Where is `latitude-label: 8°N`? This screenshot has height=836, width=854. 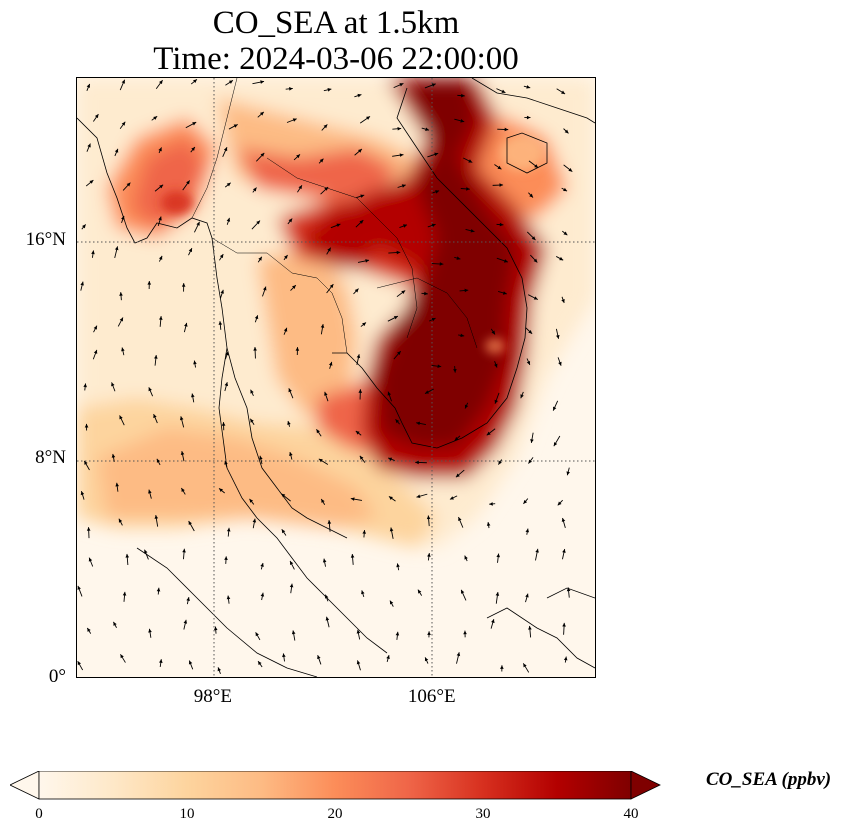
latitude-label: 8°N is located at coordinates (50, 458).